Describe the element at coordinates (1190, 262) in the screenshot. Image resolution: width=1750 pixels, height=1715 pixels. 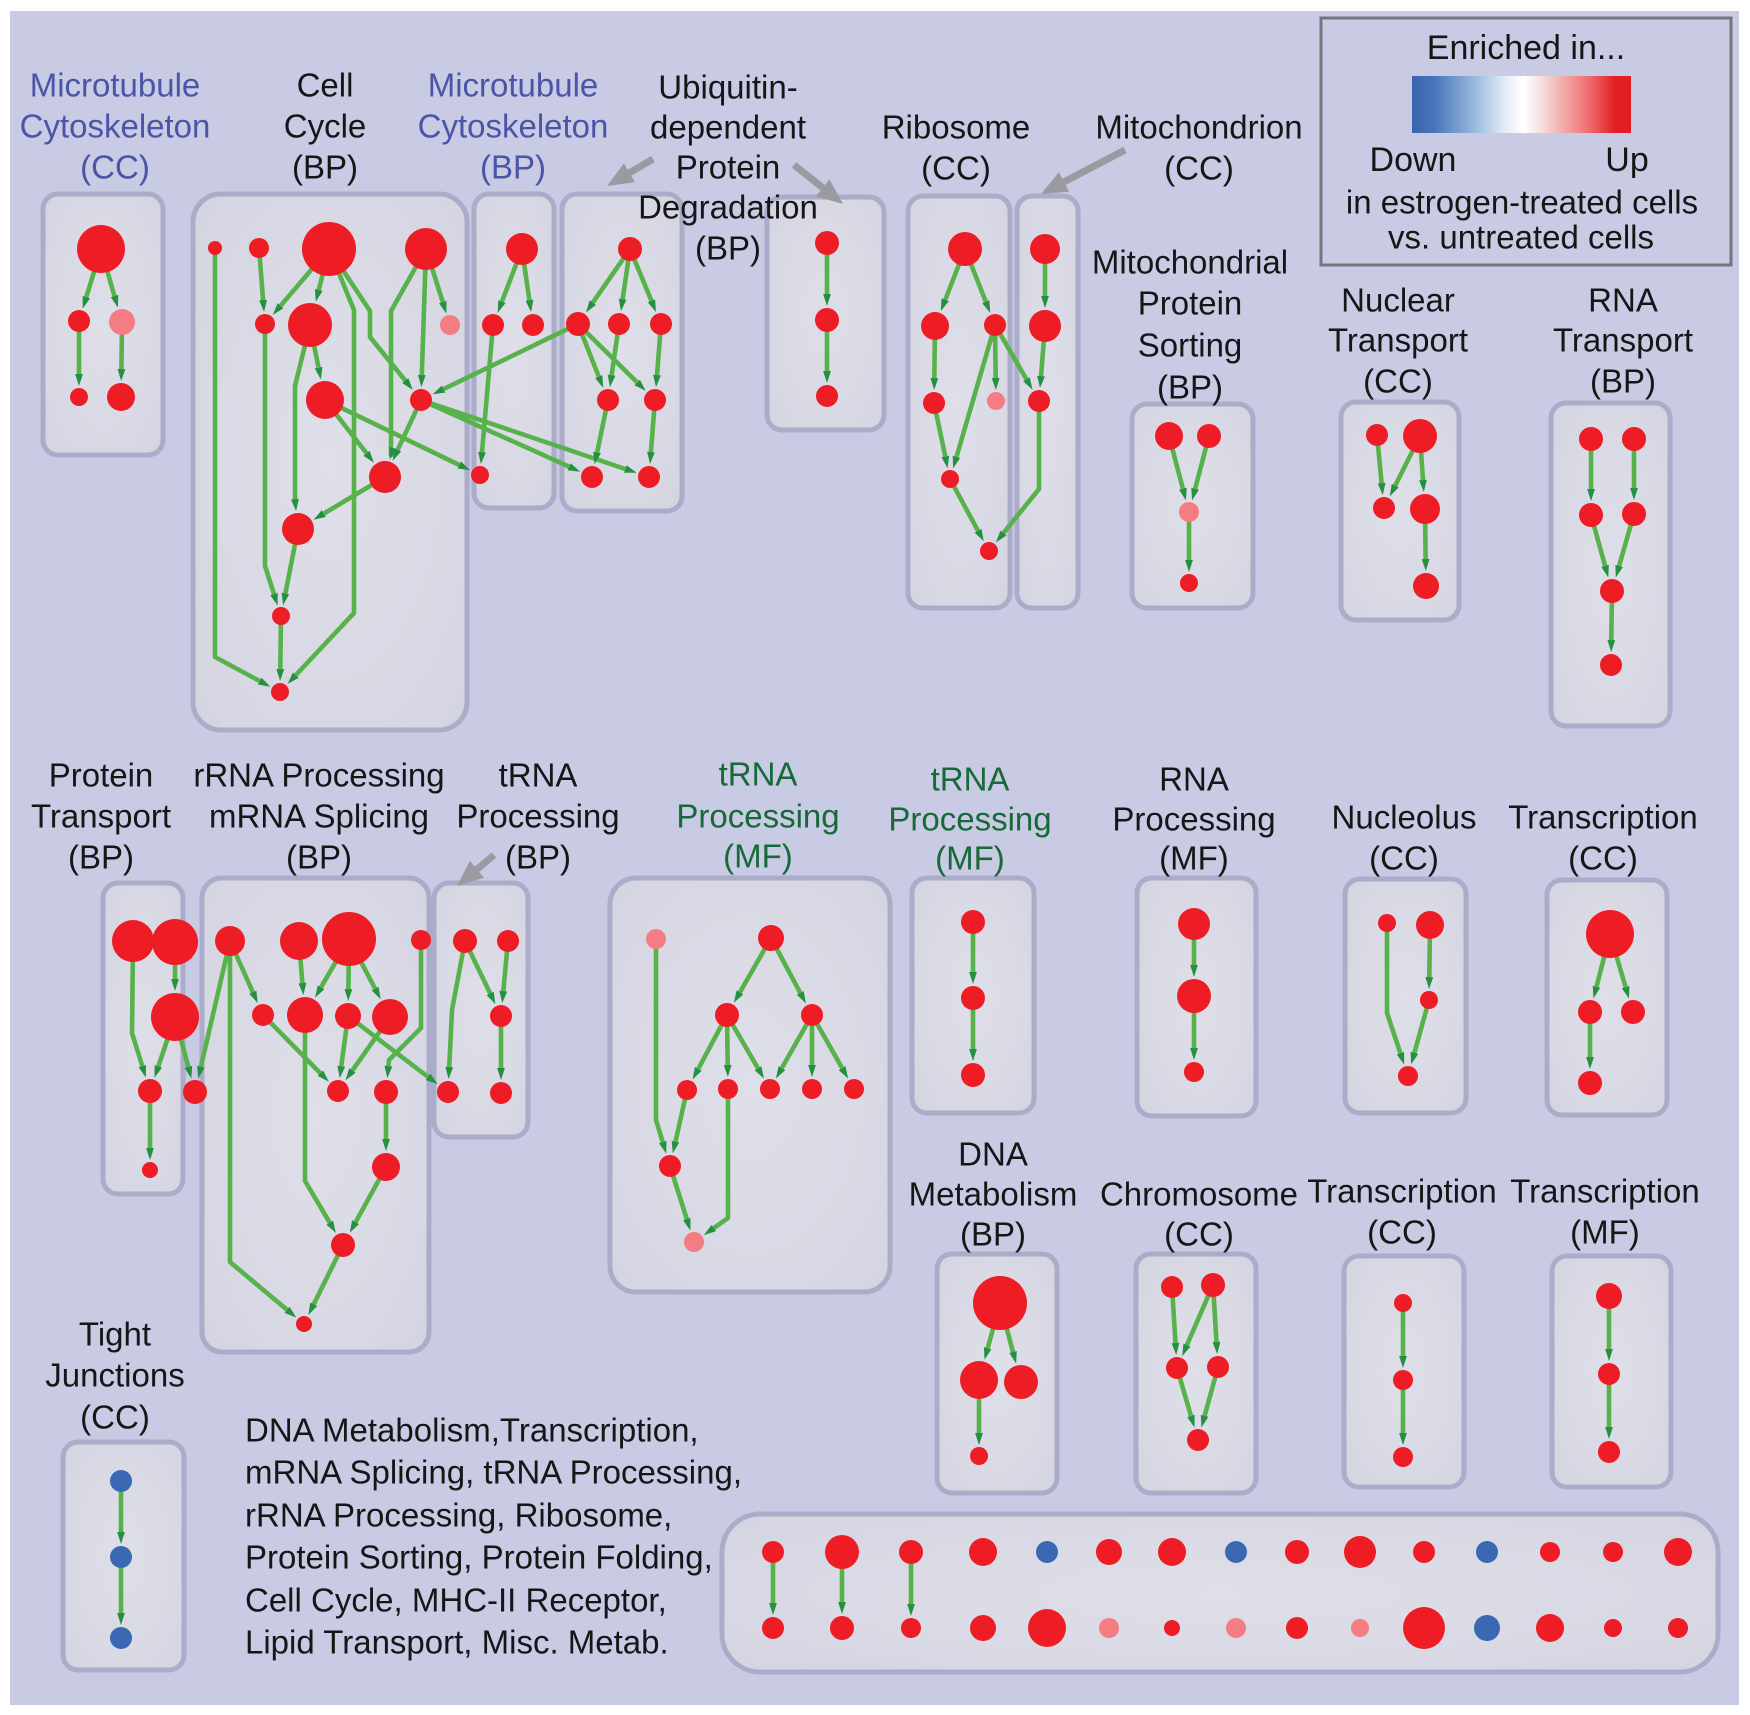
I see `svg-text: Mitochondrial` at that location.